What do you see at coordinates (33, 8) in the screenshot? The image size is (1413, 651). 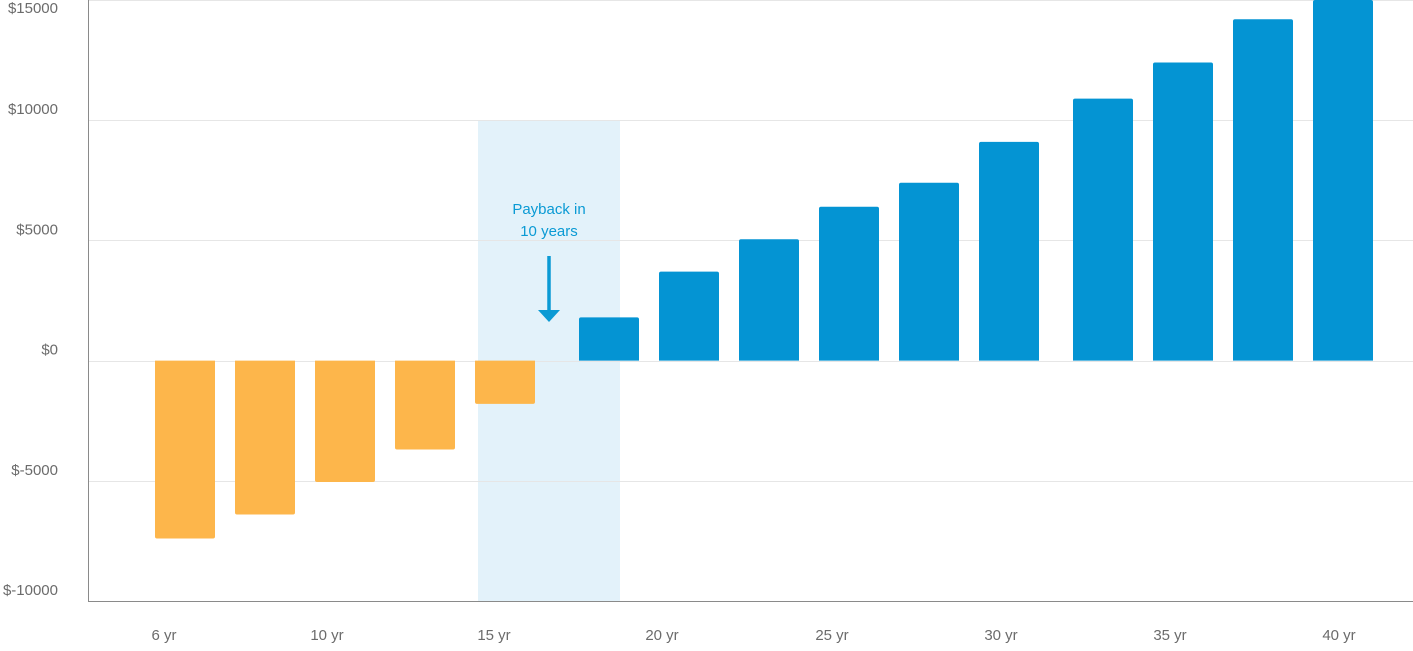 I see `y-tick-label: $15000` at bounding box center [33, 8].